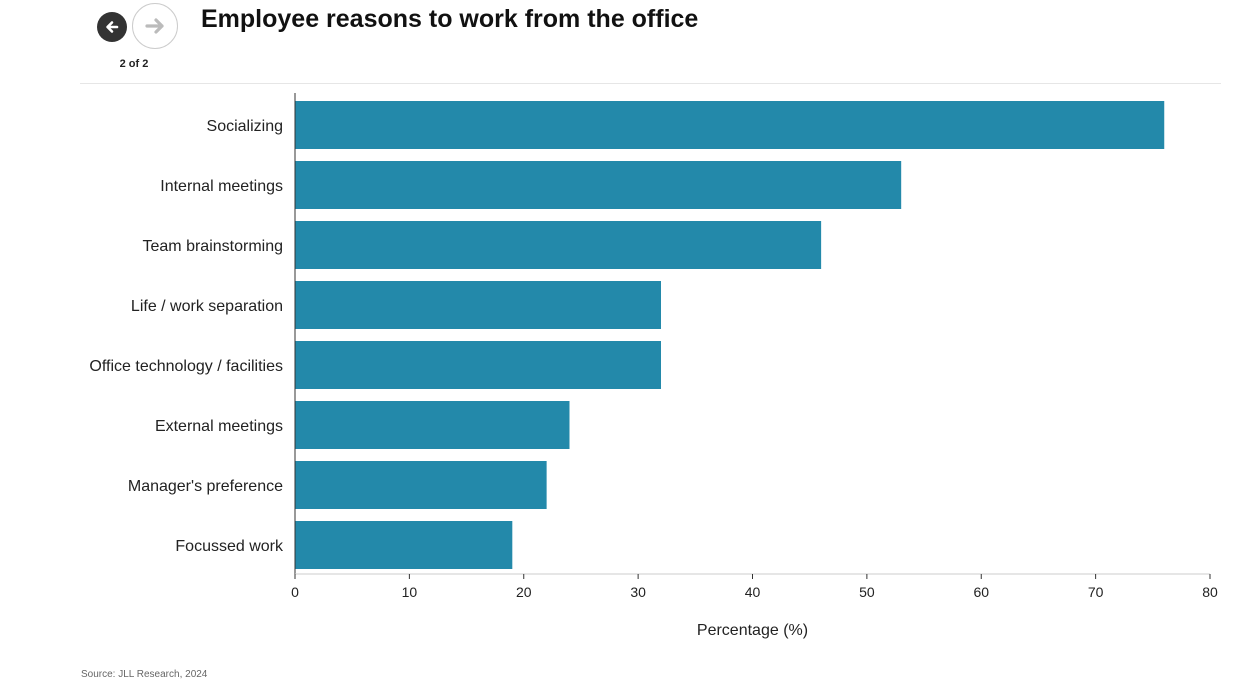  Describe the element at coordinates (245, 126) in the screenshot. I see `category-label: Socializing` at that location.